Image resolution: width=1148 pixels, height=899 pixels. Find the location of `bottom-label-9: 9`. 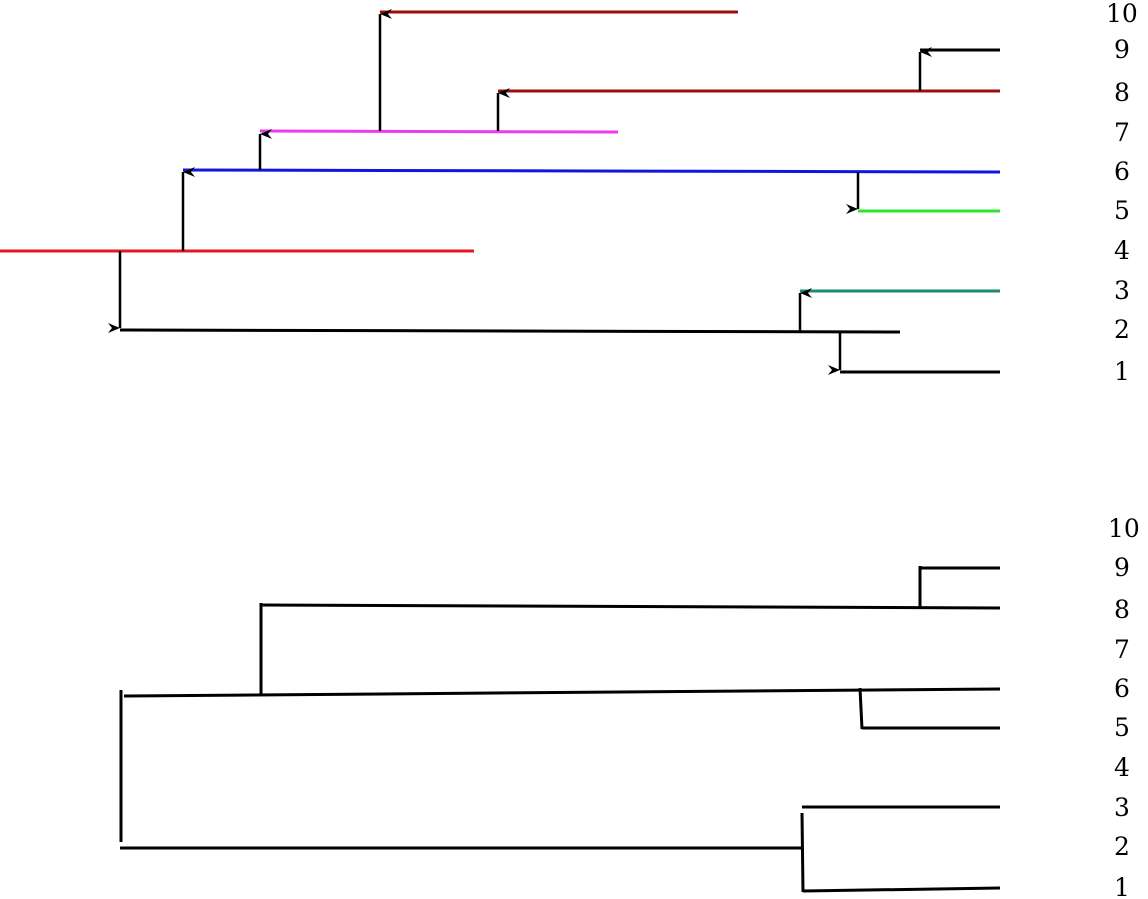

bottom-label-9: 9 is located at coordinates (1122, 567).